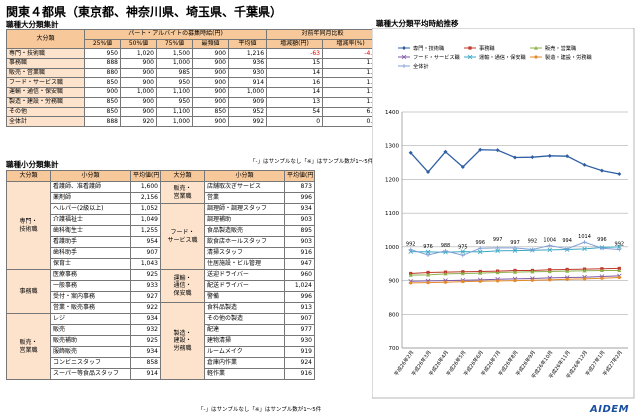  What do you see at coordinates (244, 330) in the screenshot?
I see `job-name: 配達` at bounding box center [244, 330].